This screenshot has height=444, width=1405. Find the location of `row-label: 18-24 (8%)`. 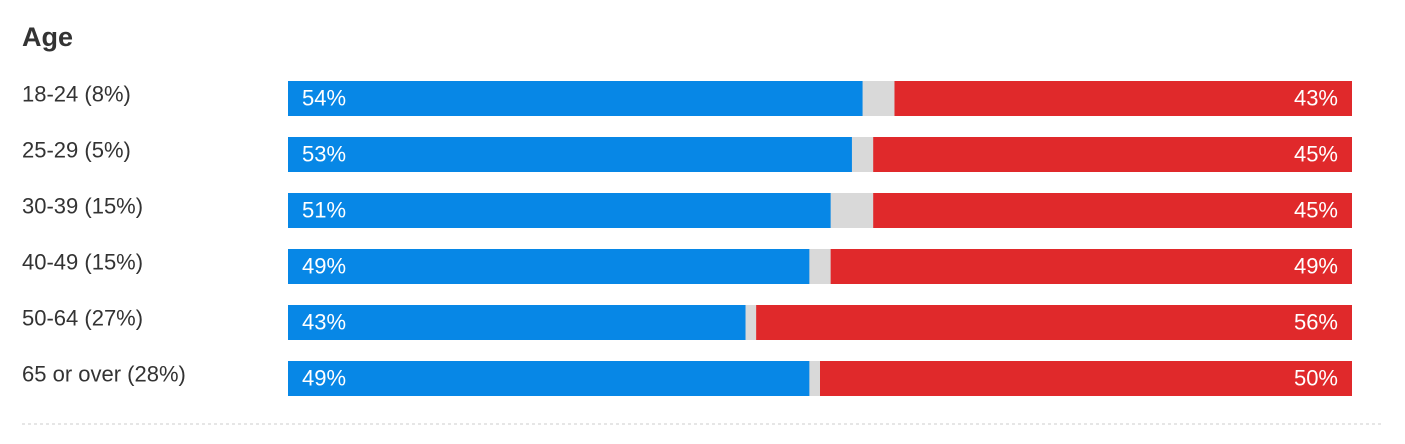

row-label: 18-24 (8%) is located at coordinates (76, 93).